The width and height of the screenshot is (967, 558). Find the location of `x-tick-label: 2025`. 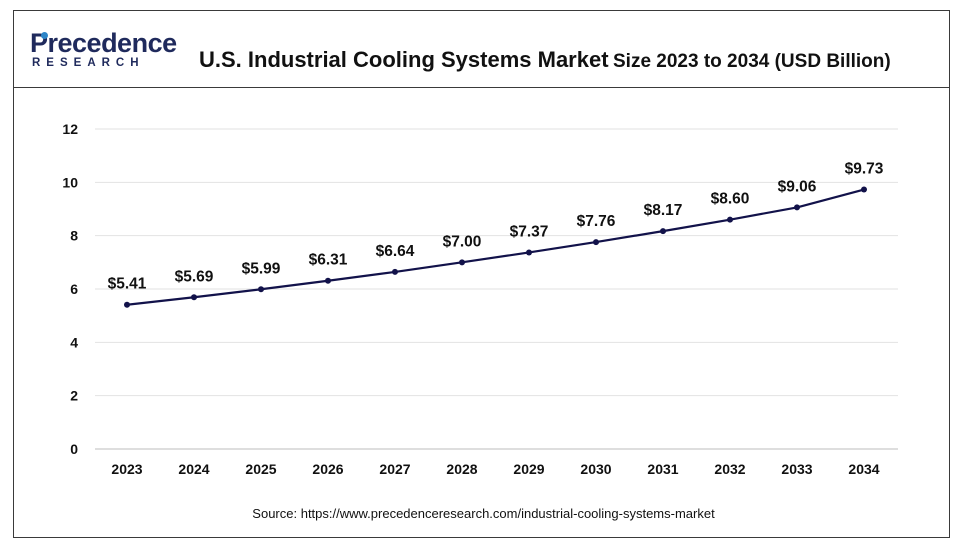

x-tick-label: 2025 is located at coordinates (260, 469).